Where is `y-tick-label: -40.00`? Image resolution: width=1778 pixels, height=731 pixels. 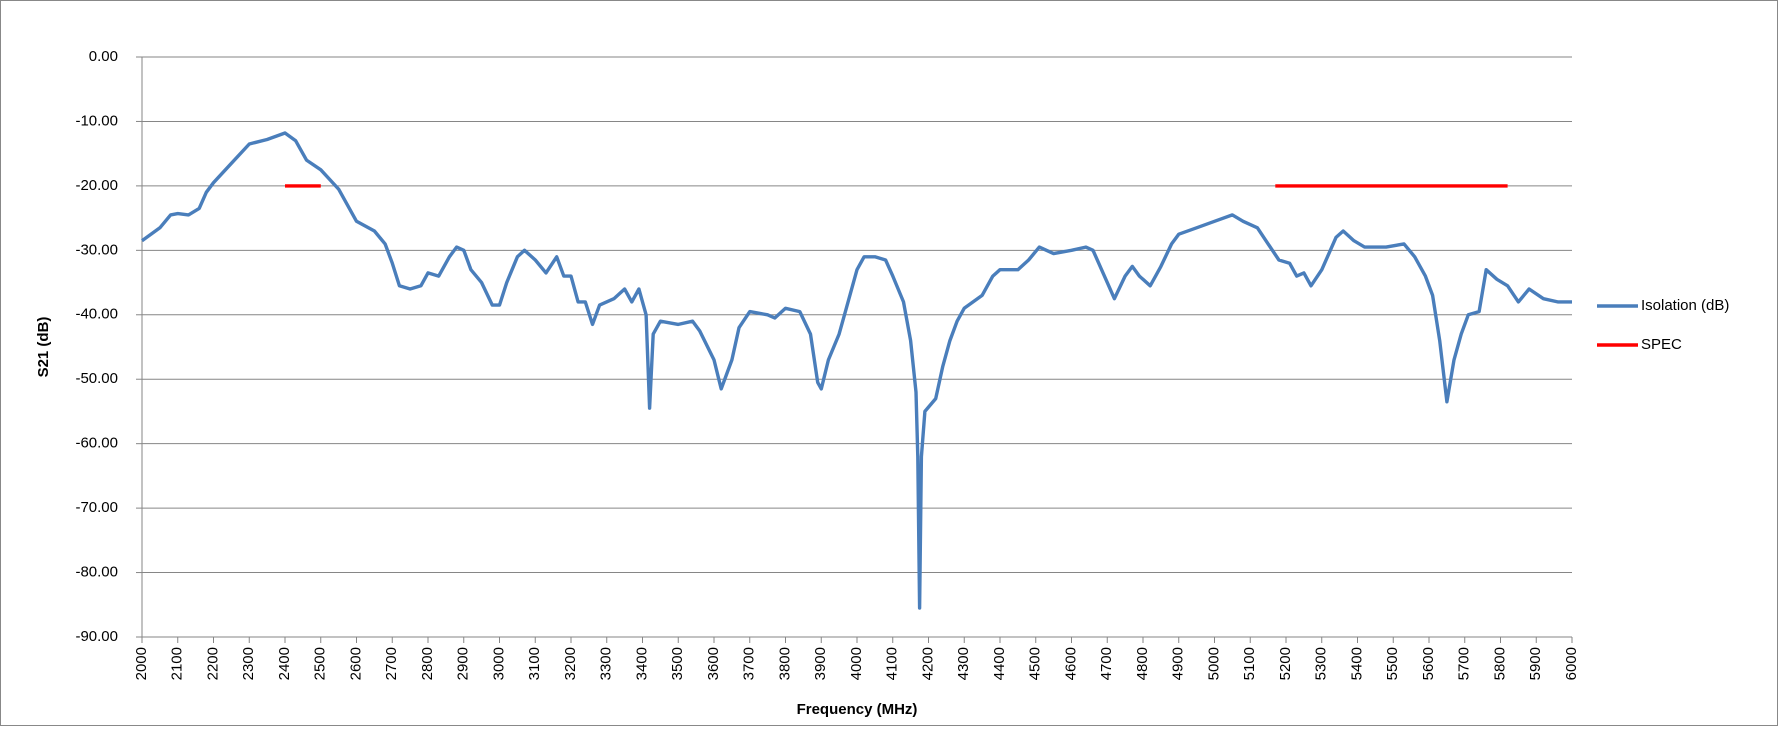 y-tick-label: -40.00 is located at coordinates (96, 314).